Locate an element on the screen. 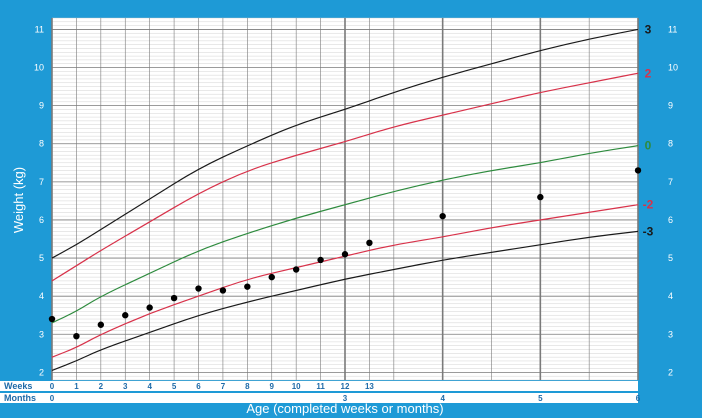 The width and height of the screenshot is (702, 418). y-tick-label-right: 10 is located at coordinates (673, 68).